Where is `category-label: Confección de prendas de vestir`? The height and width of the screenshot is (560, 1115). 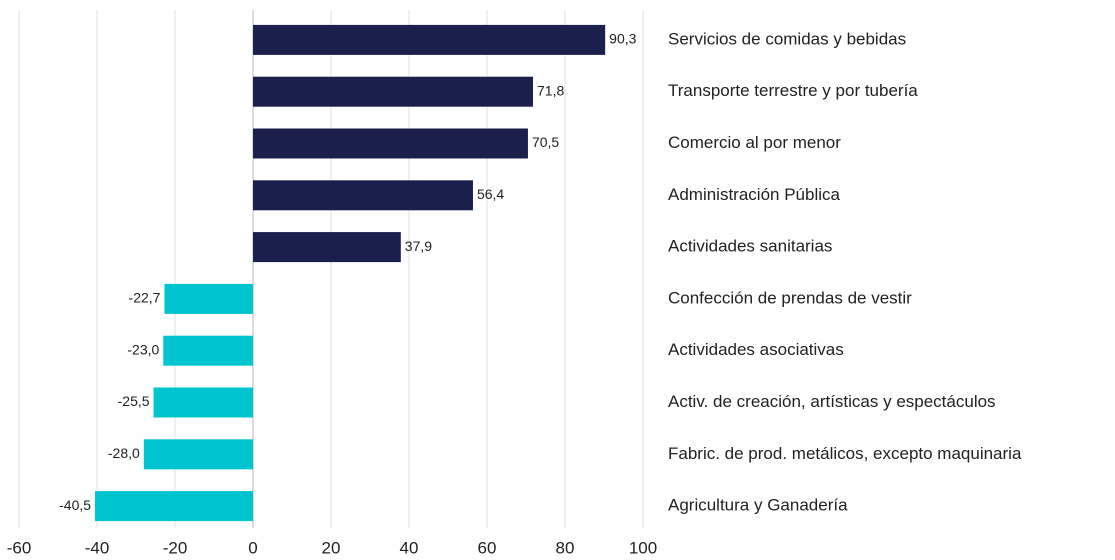 category-label: Confección de prendas de vestir is located at coordinates (790, 297).